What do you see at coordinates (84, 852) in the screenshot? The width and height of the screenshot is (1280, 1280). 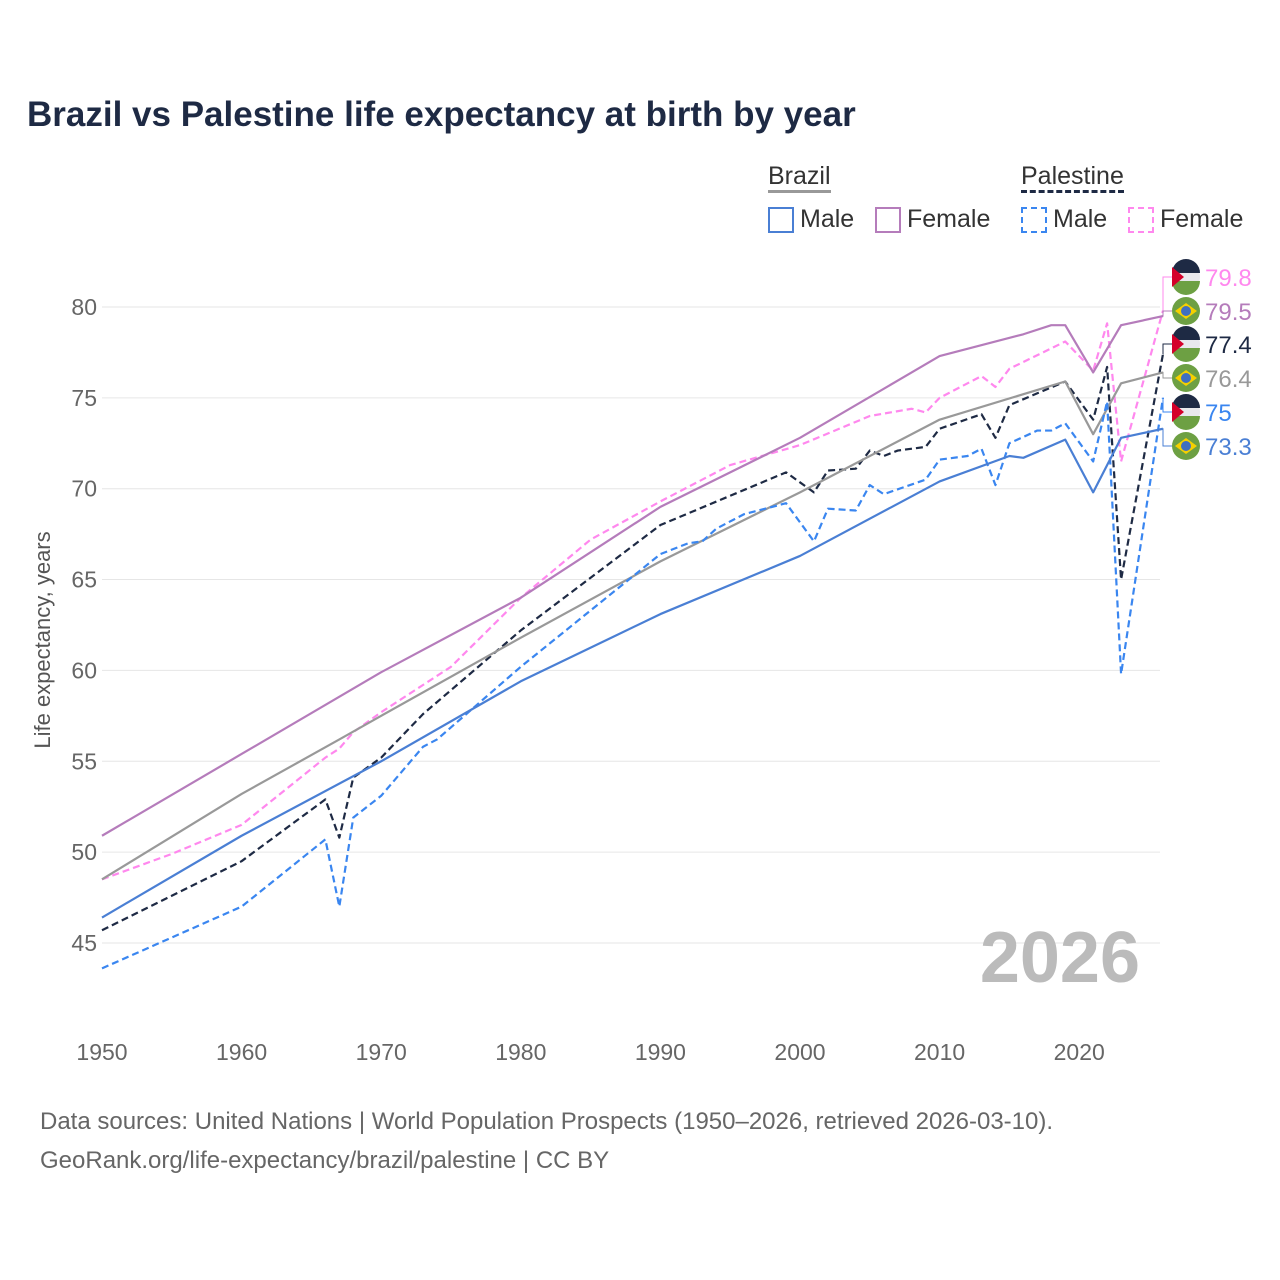 I see `y-tick-label: 50` at bounding box center [84, 852].